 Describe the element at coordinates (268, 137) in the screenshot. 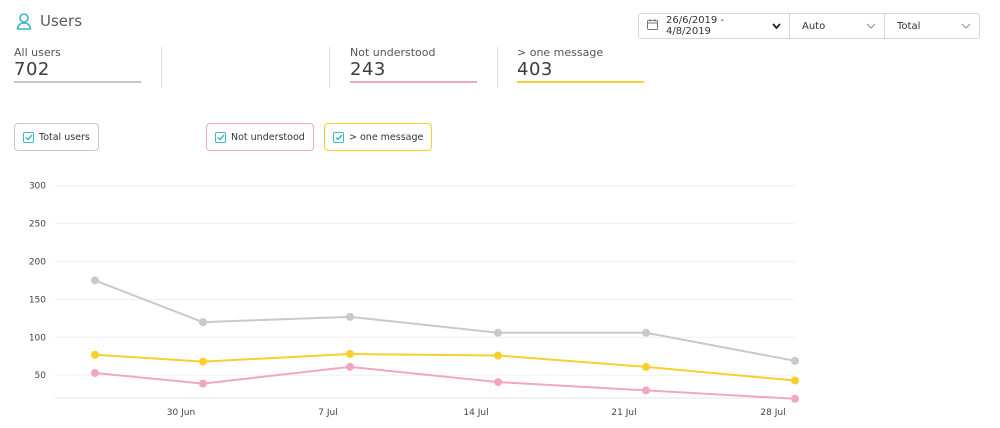

I see `toggle-label: Not understood` at that location.